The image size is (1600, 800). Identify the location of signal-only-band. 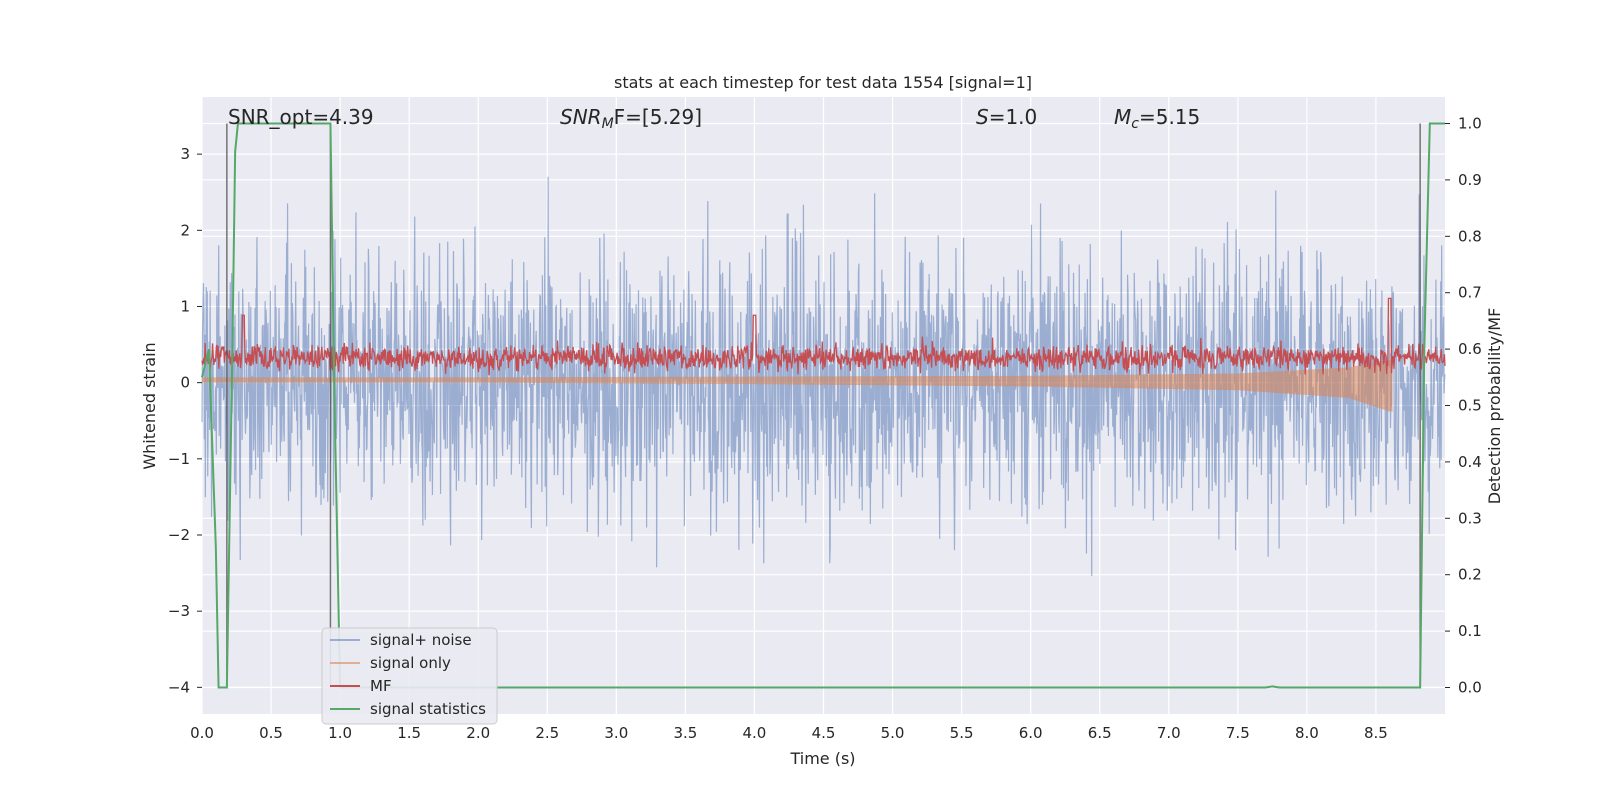
(797, 385).